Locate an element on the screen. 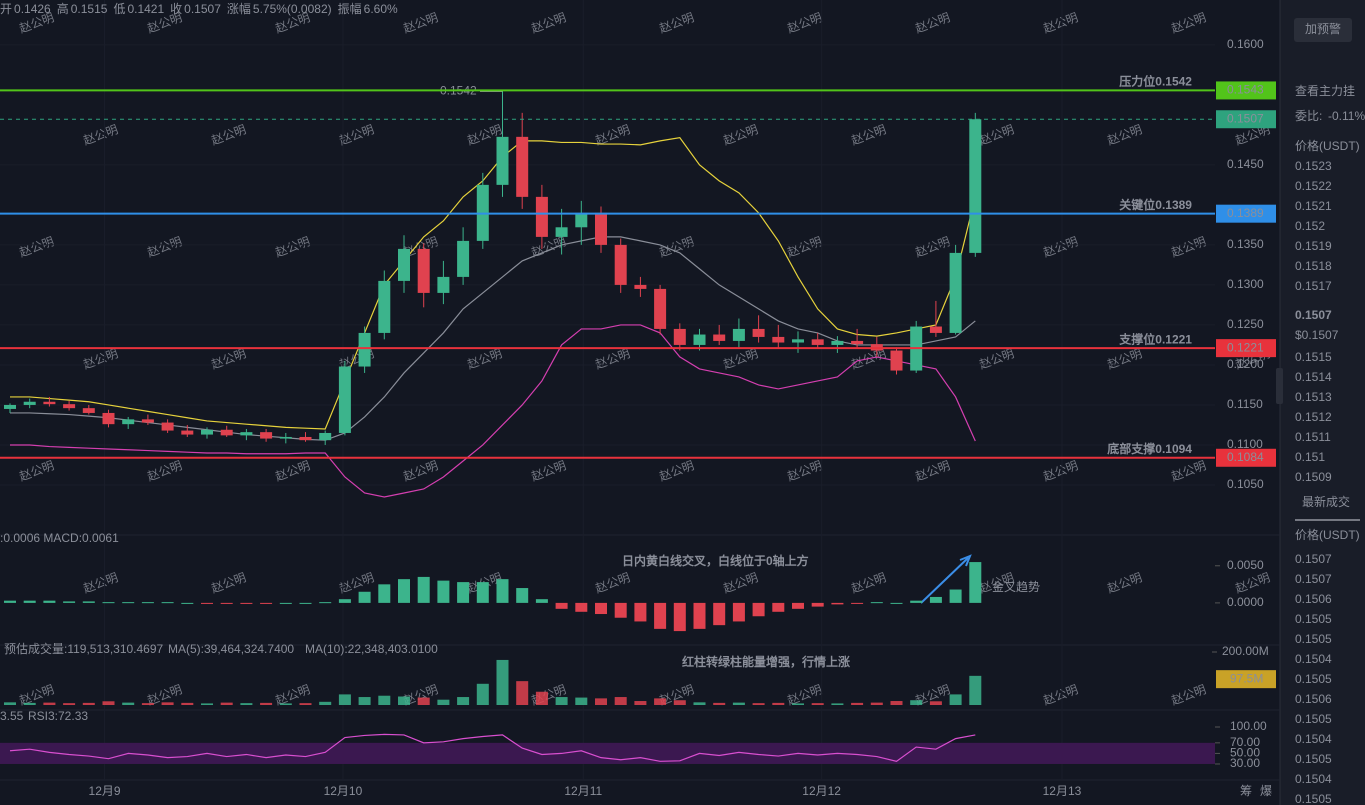  bid-price: 0.151 is located at coordinates (1310, 457).